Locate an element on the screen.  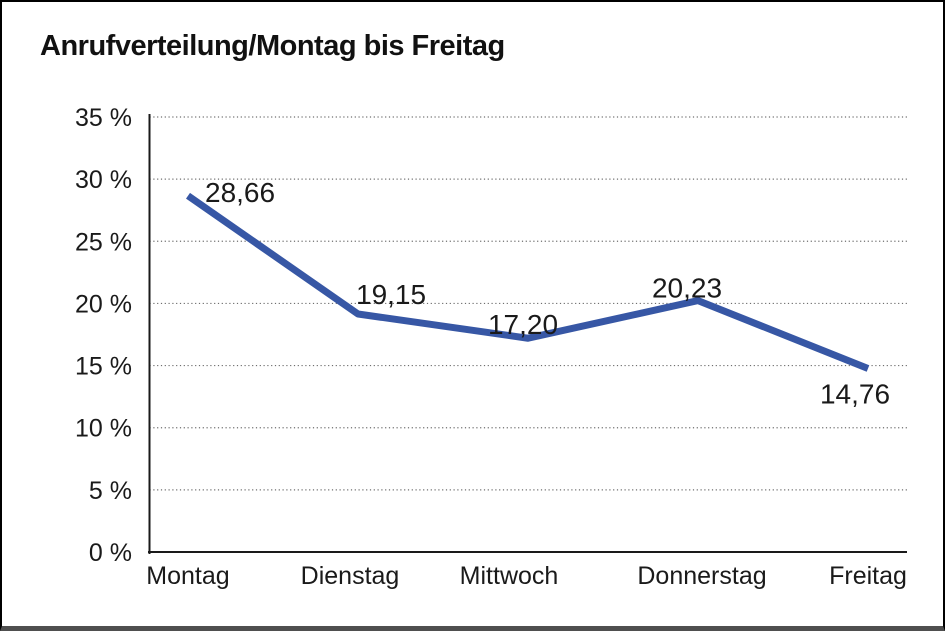
y-tick-label: 20 % is located at coordinates (103, 304).